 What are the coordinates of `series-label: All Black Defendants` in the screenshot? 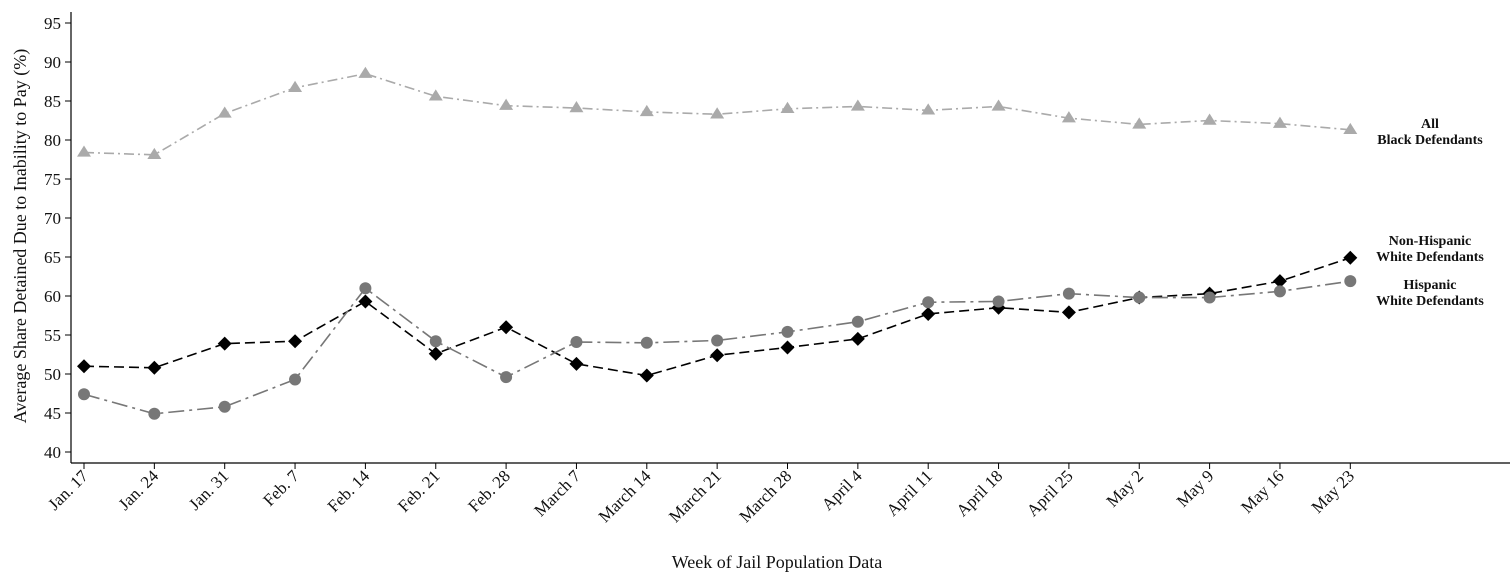 It's located at (1430, 132).